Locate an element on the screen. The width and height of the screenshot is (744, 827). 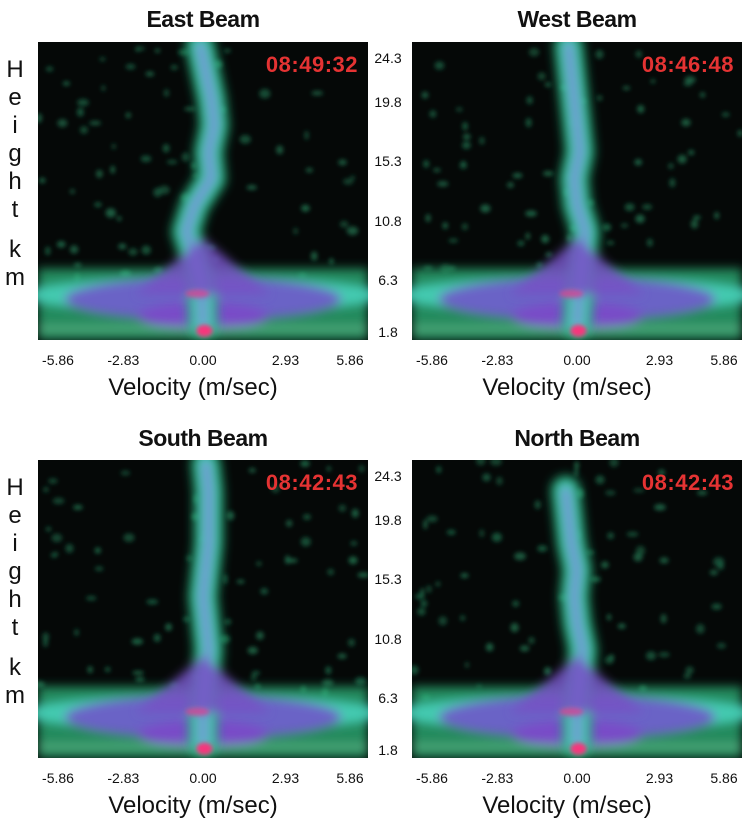
timestamp: 08:46:48 is located at coordinates (687, 64).